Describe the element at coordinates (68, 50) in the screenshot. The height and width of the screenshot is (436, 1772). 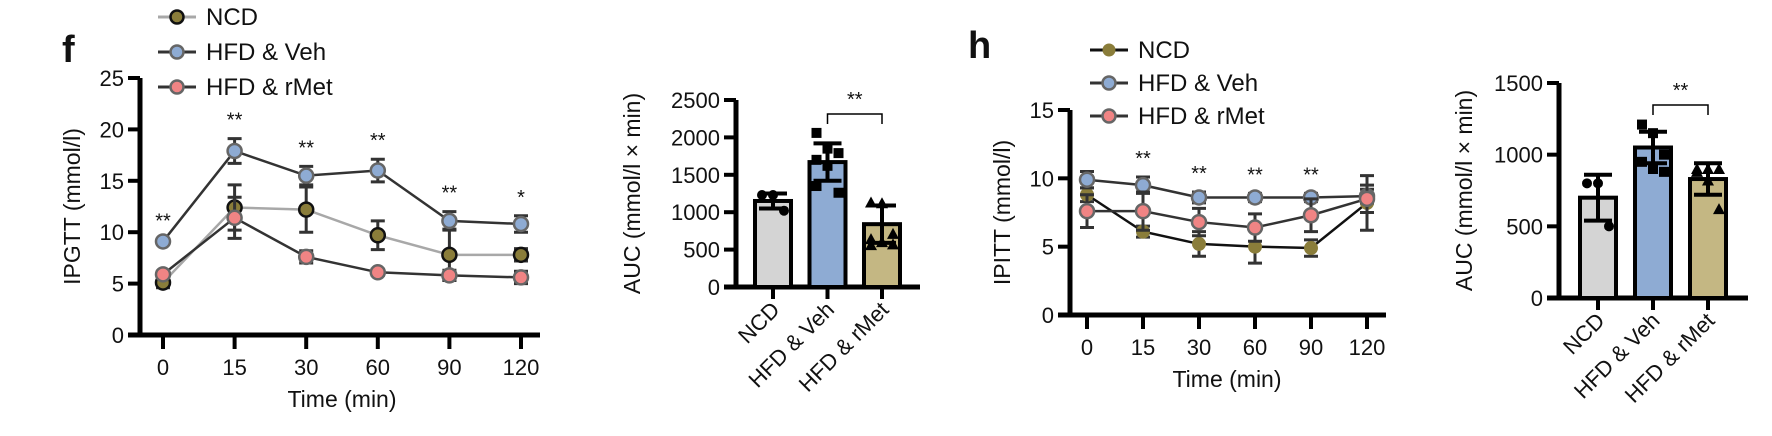
I see `panel-label-f: f` at that location.